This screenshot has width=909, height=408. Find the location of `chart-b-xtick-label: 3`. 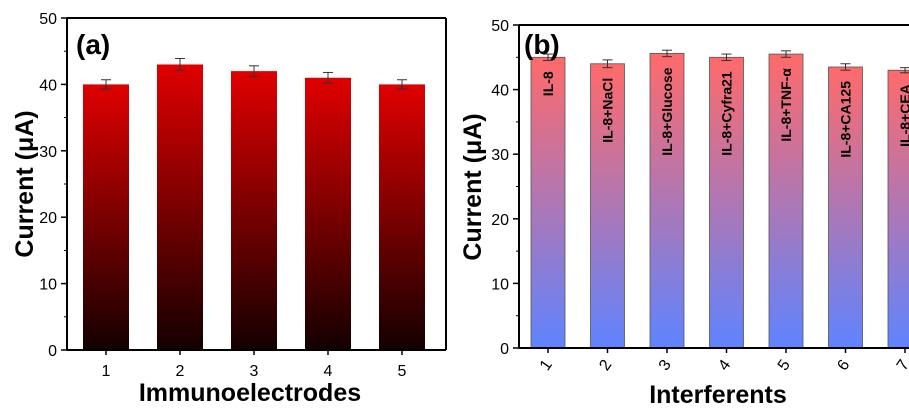

chart-b-xtick-label: 3 is located at coordinates (665, 365).